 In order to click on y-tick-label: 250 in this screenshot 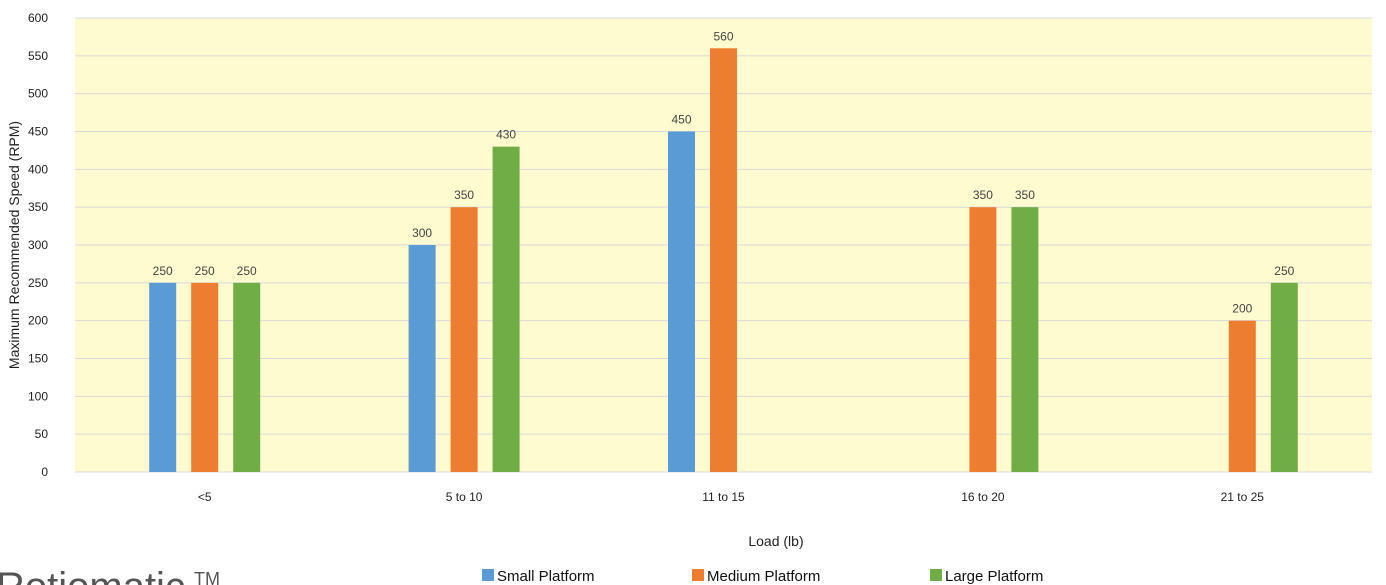, I will do `click(38, 283)`.